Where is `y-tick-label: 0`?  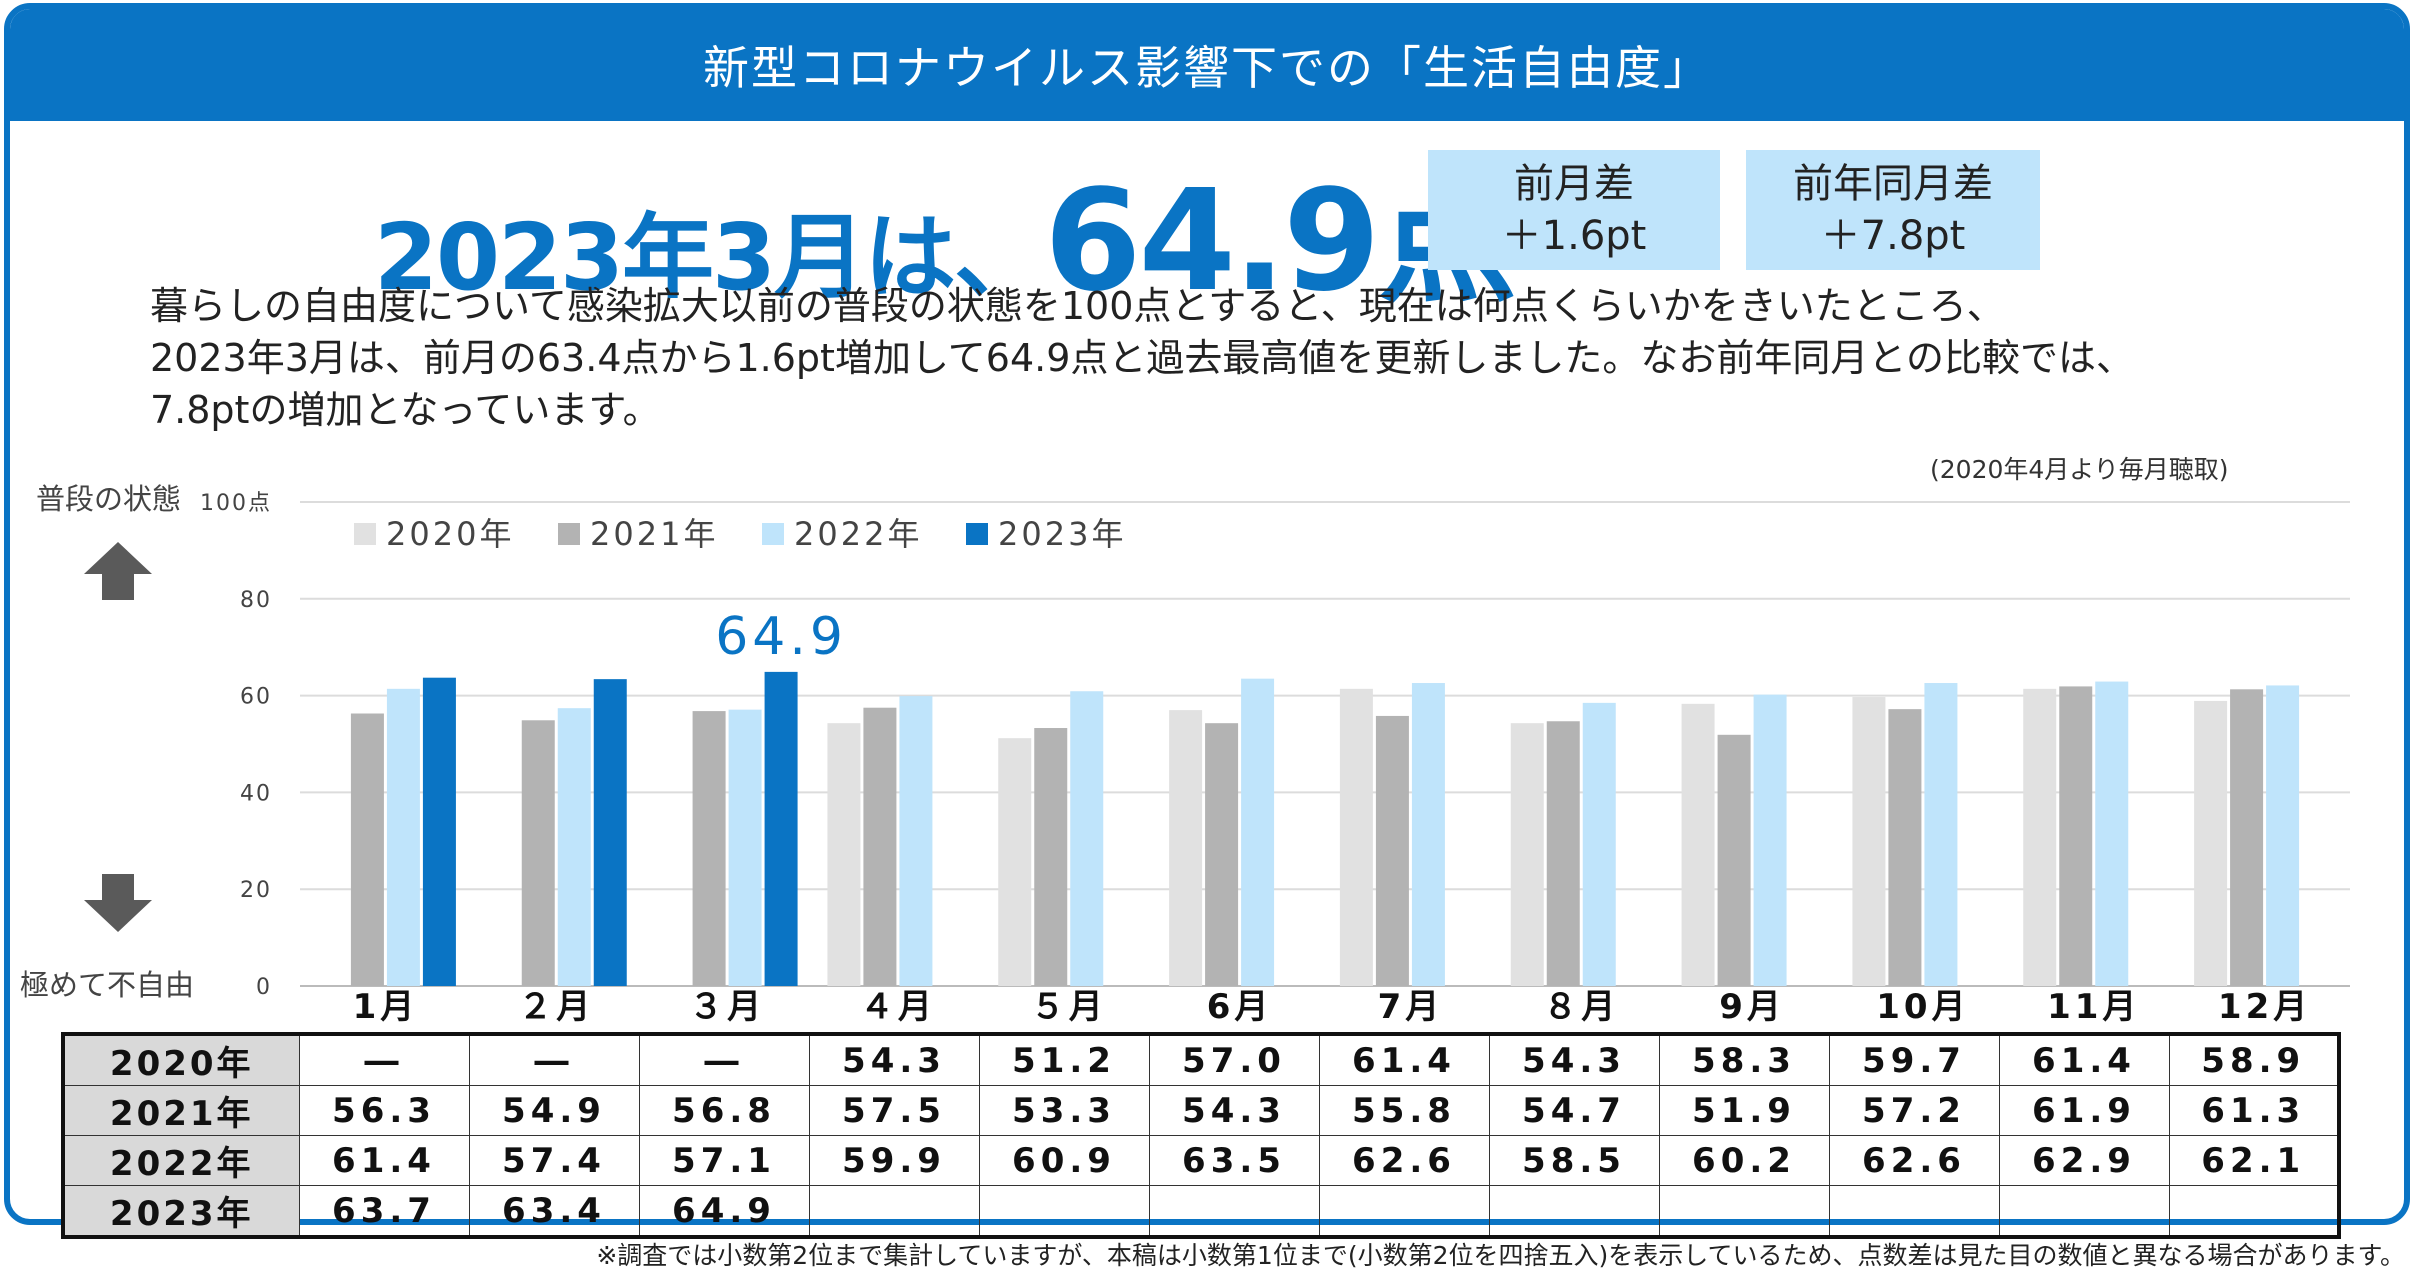
y-tick-label: 0 is located at coordinates (264, 987).